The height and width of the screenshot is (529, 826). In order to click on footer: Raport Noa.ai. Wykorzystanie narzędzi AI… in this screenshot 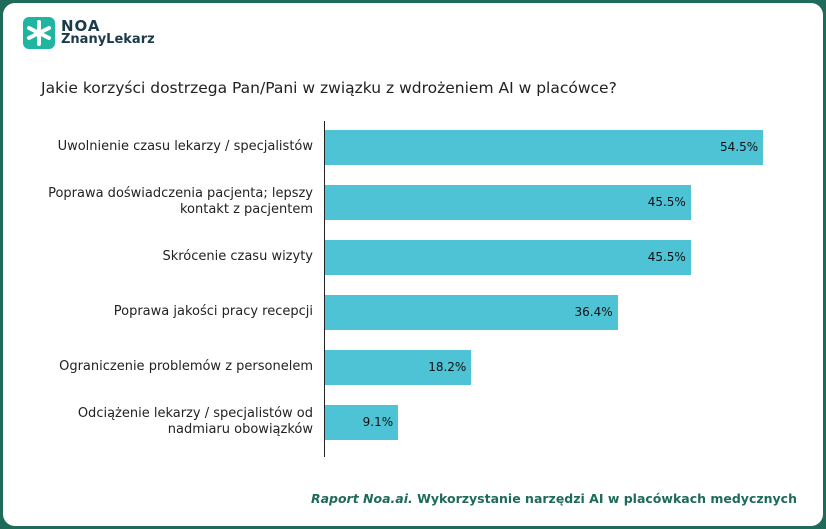, I will do `click(554, 498)`.